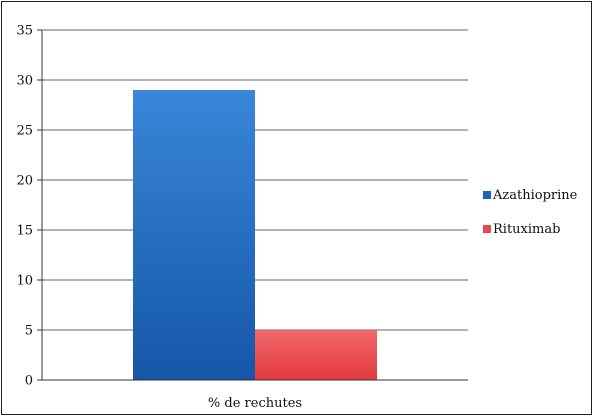 The width and height of the screenshot is (595, 417). What do you see at coordinates (24, 231) in the screenshot?
I see `y-tick-label: 15` at bounding box center [24, 231].